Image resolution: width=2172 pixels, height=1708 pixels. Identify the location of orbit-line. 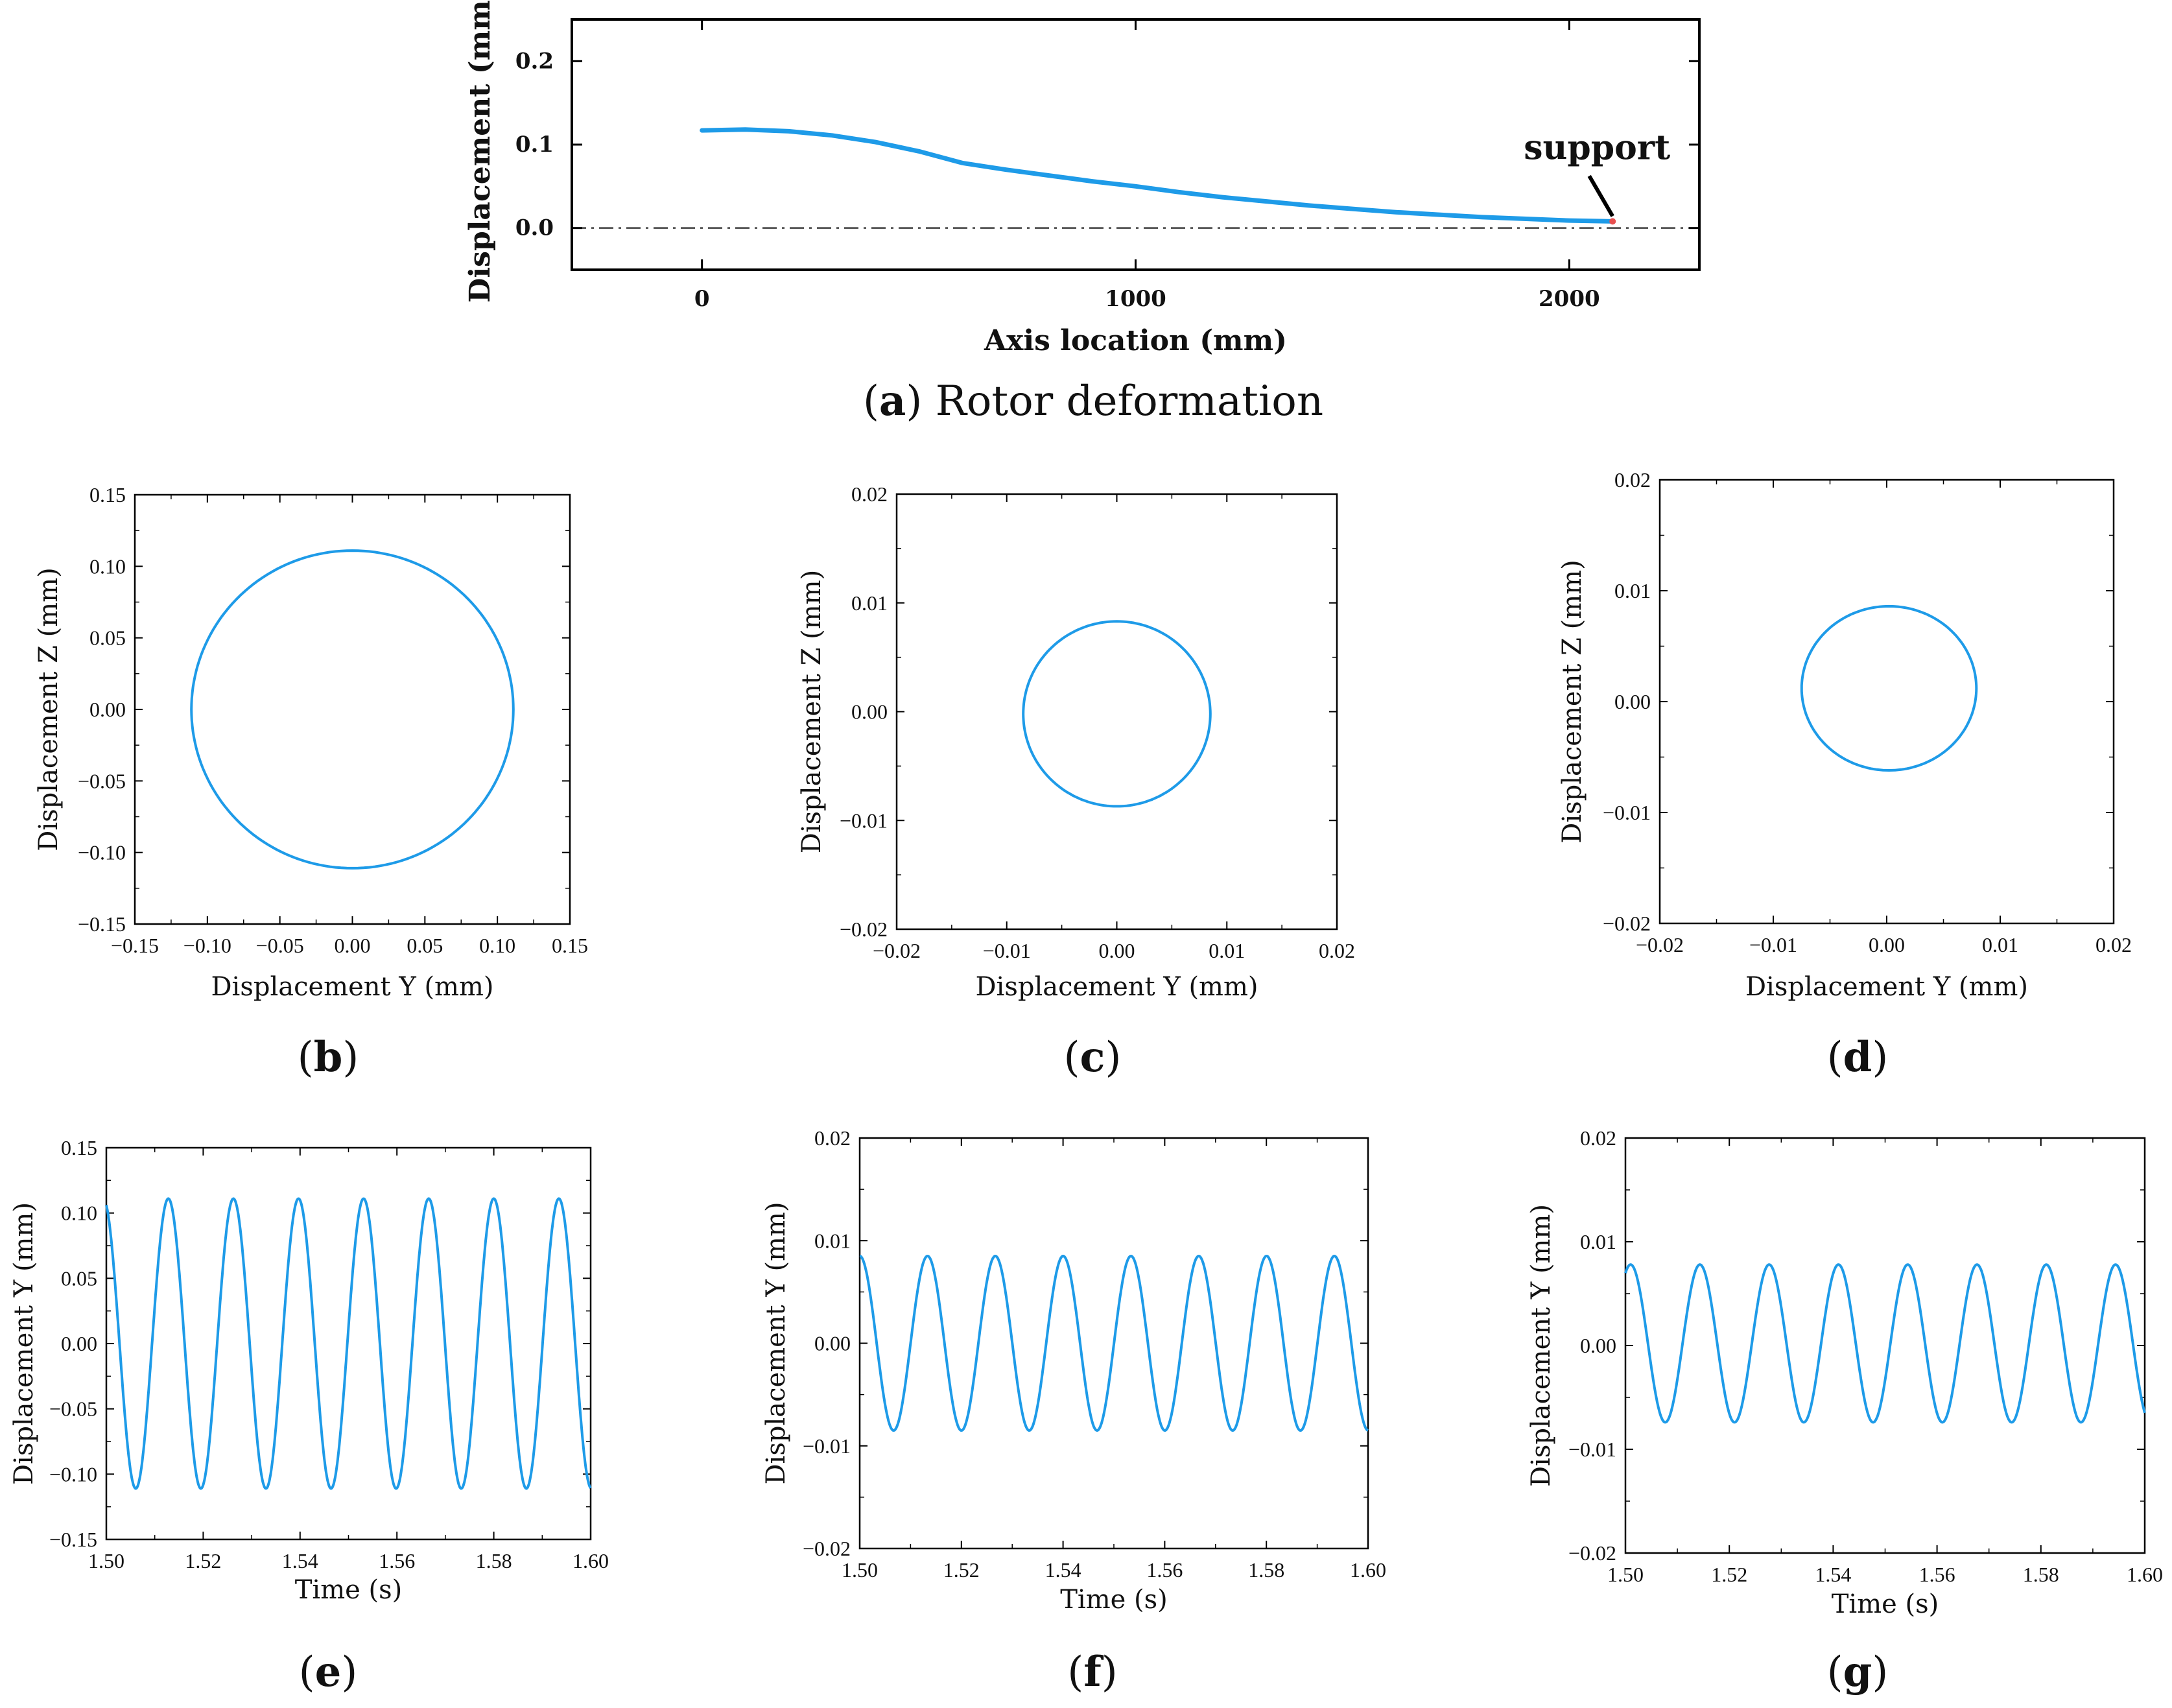
(352, 709).